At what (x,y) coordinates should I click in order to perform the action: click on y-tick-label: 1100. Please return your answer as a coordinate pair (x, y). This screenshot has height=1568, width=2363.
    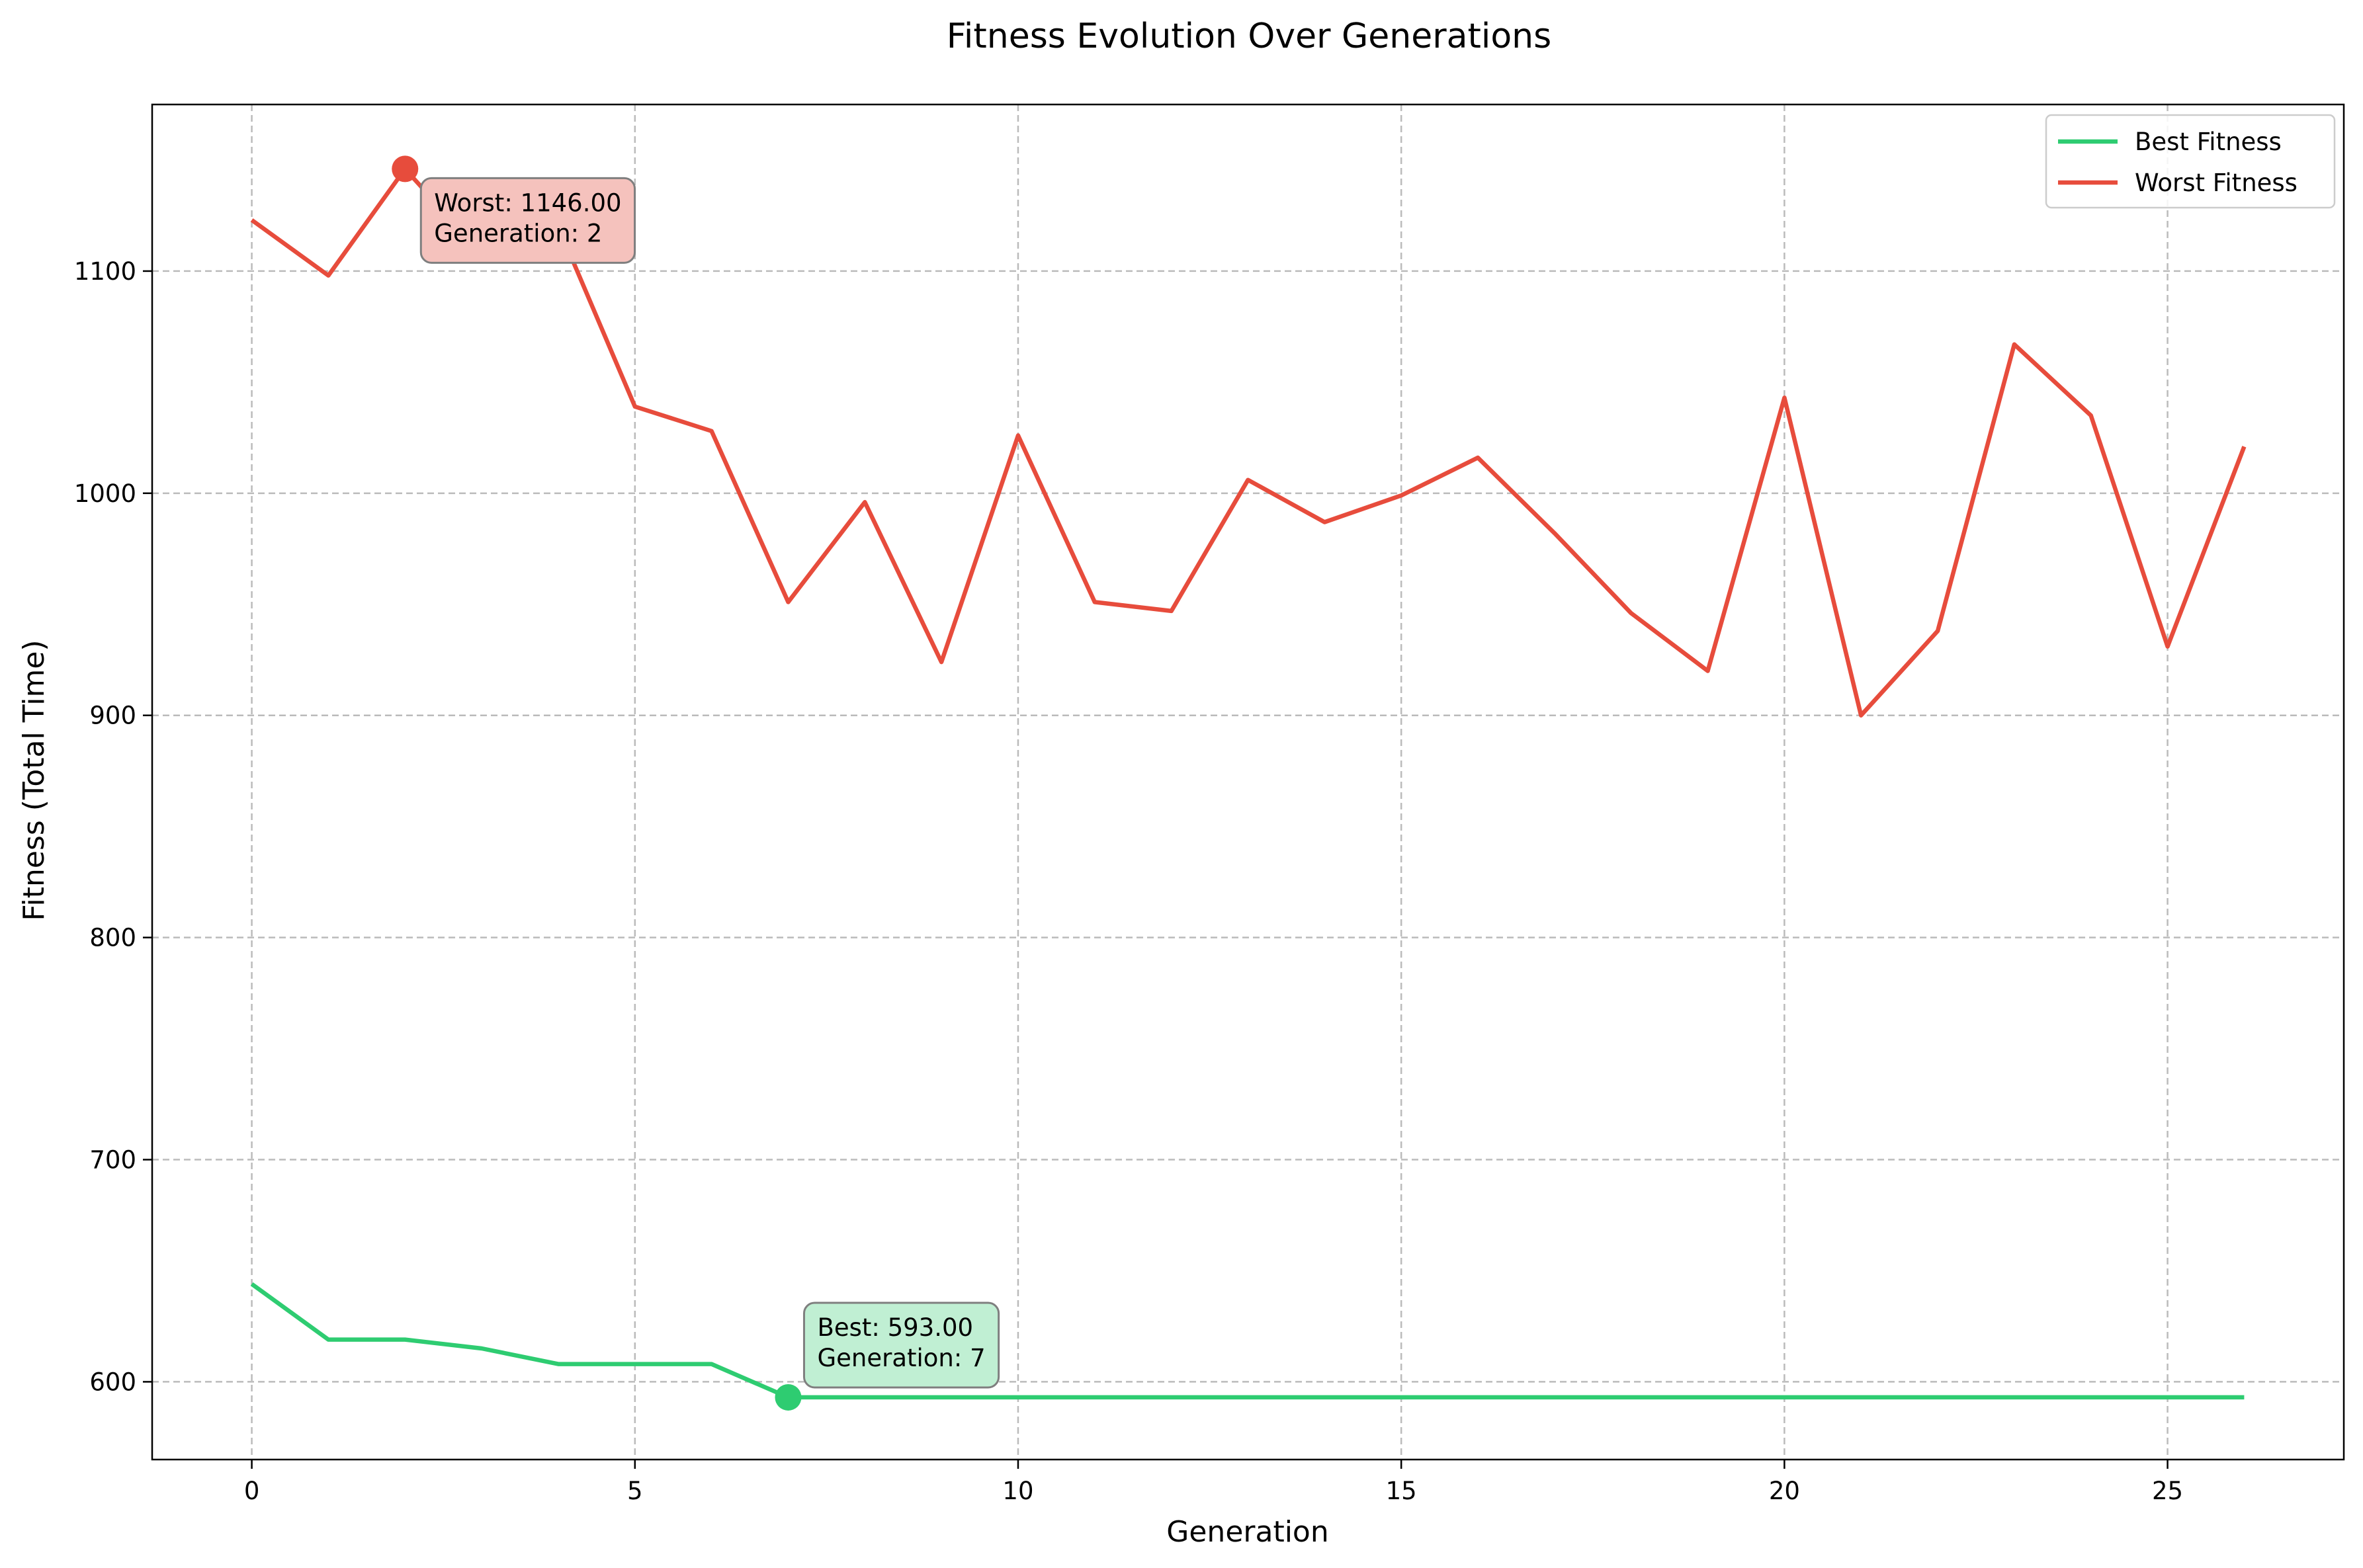
    Looking at the image, I should click on (105, 271).